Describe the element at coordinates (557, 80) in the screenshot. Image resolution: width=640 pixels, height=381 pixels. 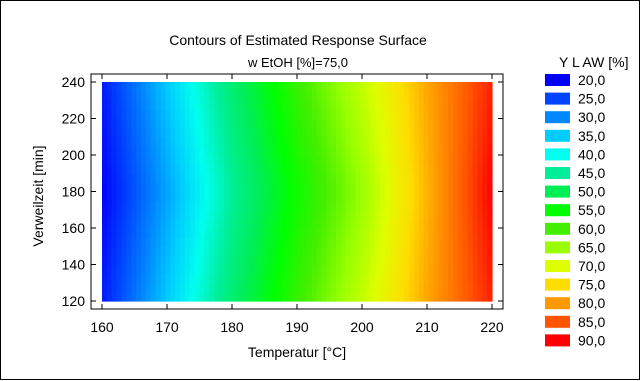
I see `legend-swatch` at that location.